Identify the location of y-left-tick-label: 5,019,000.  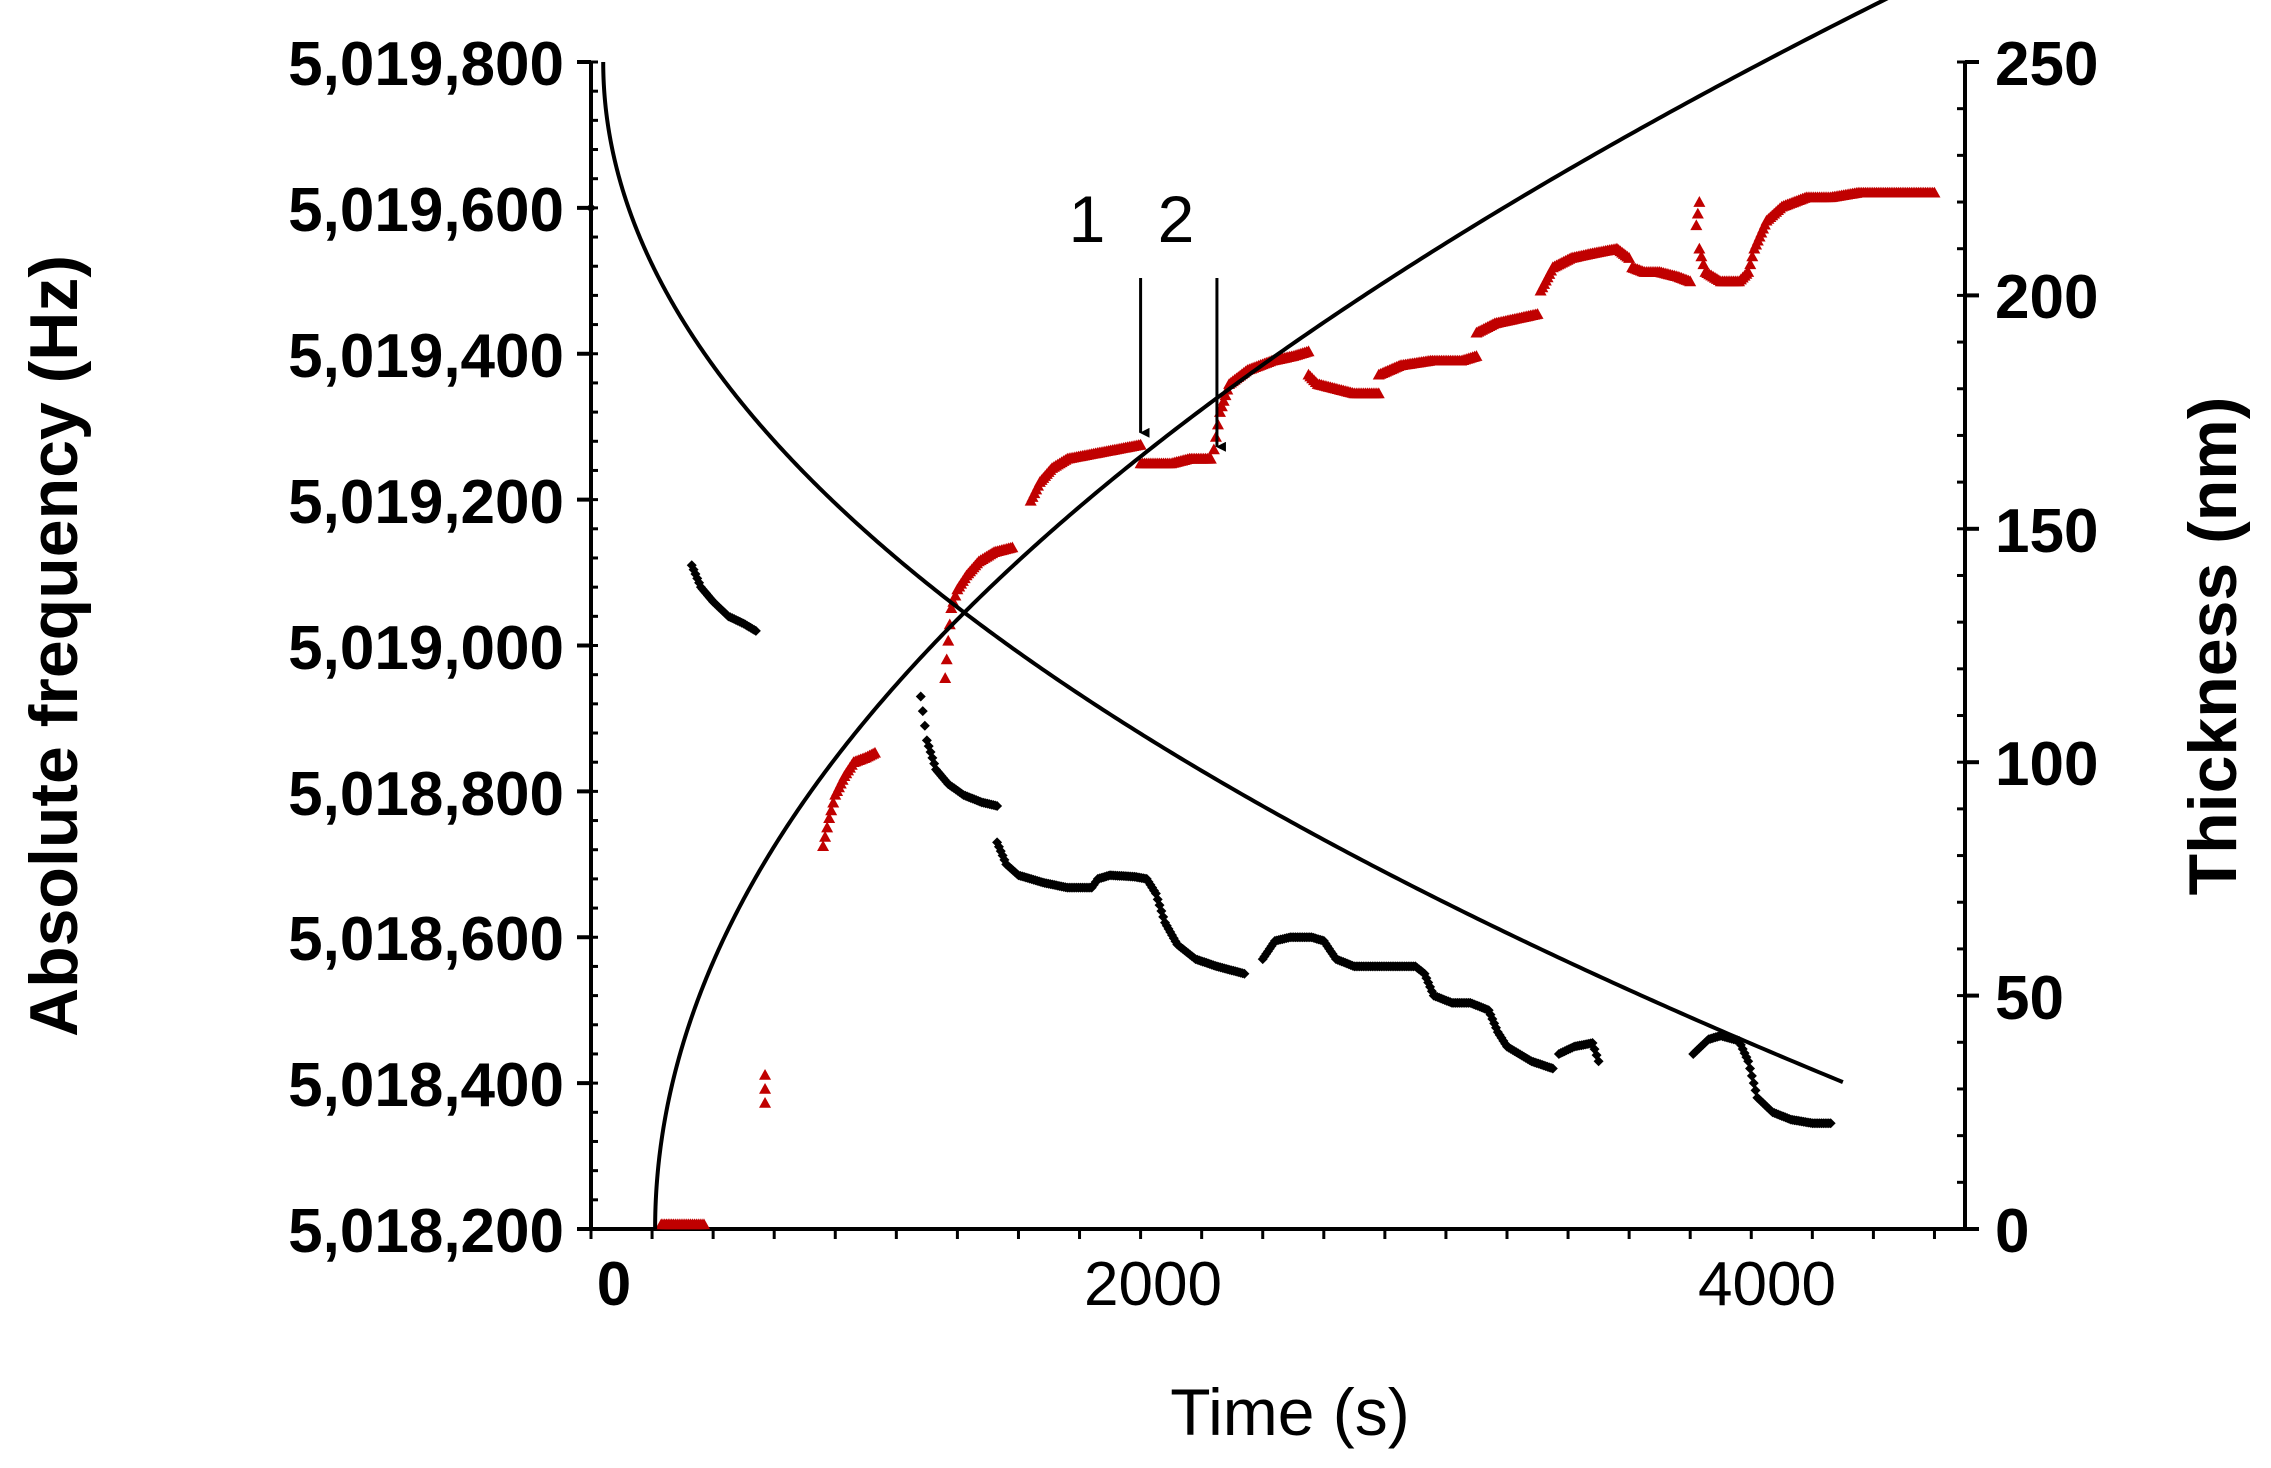
(426, 648).